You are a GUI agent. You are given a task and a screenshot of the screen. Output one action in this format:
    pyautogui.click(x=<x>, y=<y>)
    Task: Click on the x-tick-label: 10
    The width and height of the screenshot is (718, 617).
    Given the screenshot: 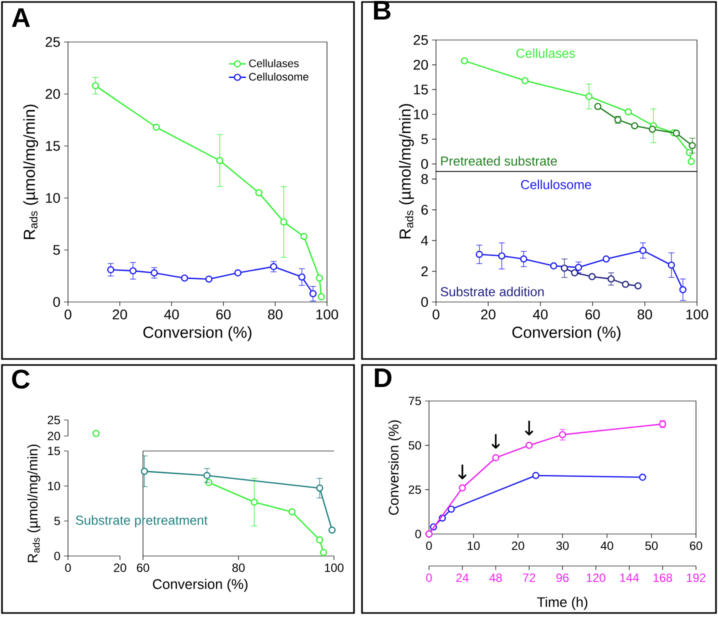 What is the action you would take?
    pyautogui.click(x=474, y=546)
    